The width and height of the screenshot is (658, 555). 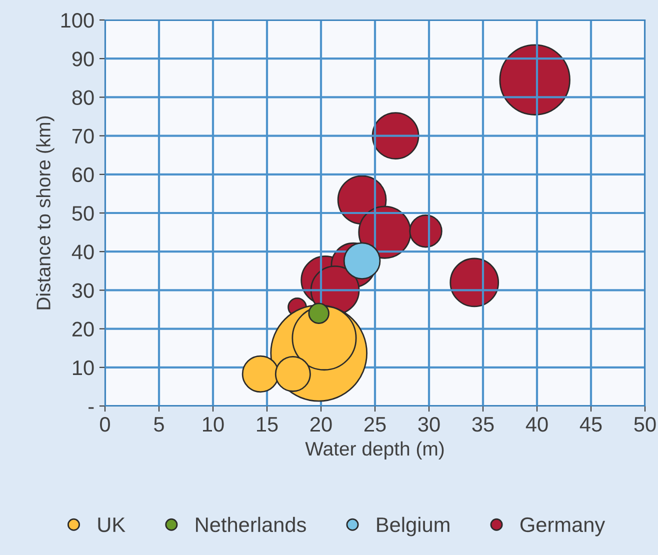 What do you see at coordinates (267, 424) in the screenshot?
I see `x-tick-label: 15` at bounding box center [267, 424].